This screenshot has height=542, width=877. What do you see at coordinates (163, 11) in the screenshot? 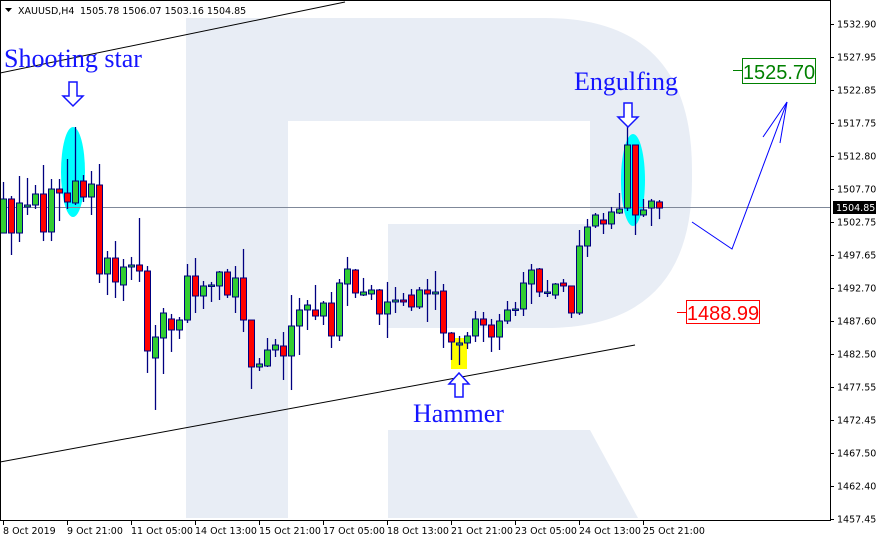
I see `ohlc-readout: 1505.78 1506.07 1503.16 1504.85` at bounding box center [163, 11].